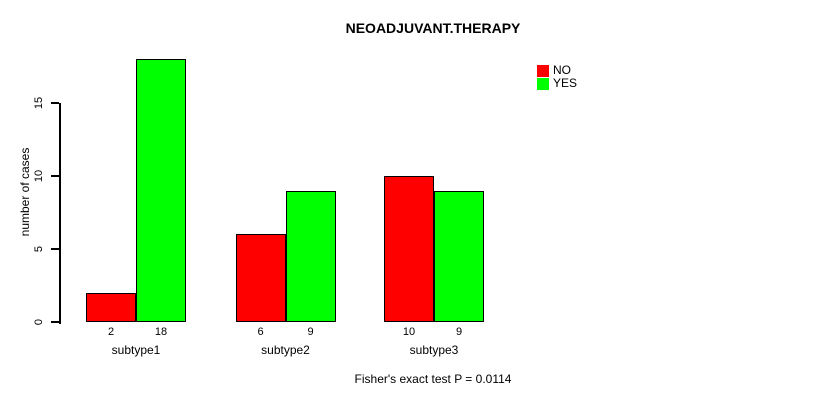 The image size is (840, 400). Describe the element at coordinates (409, 332) in the screenshot. I see `bar-value-label: 10` at that location.